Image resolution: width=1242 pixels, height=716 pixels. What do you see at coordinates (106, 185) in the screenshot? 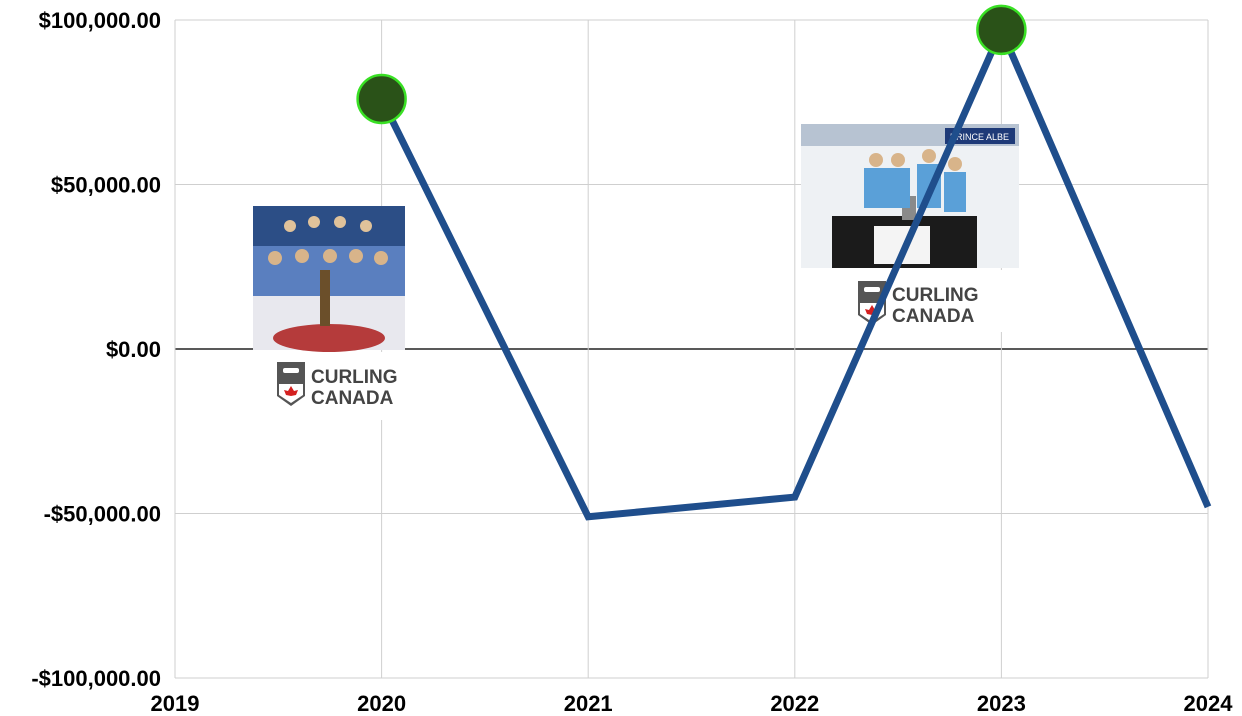
I see `y-tick-label: $50,000.00` at bounding box center [106, 185].